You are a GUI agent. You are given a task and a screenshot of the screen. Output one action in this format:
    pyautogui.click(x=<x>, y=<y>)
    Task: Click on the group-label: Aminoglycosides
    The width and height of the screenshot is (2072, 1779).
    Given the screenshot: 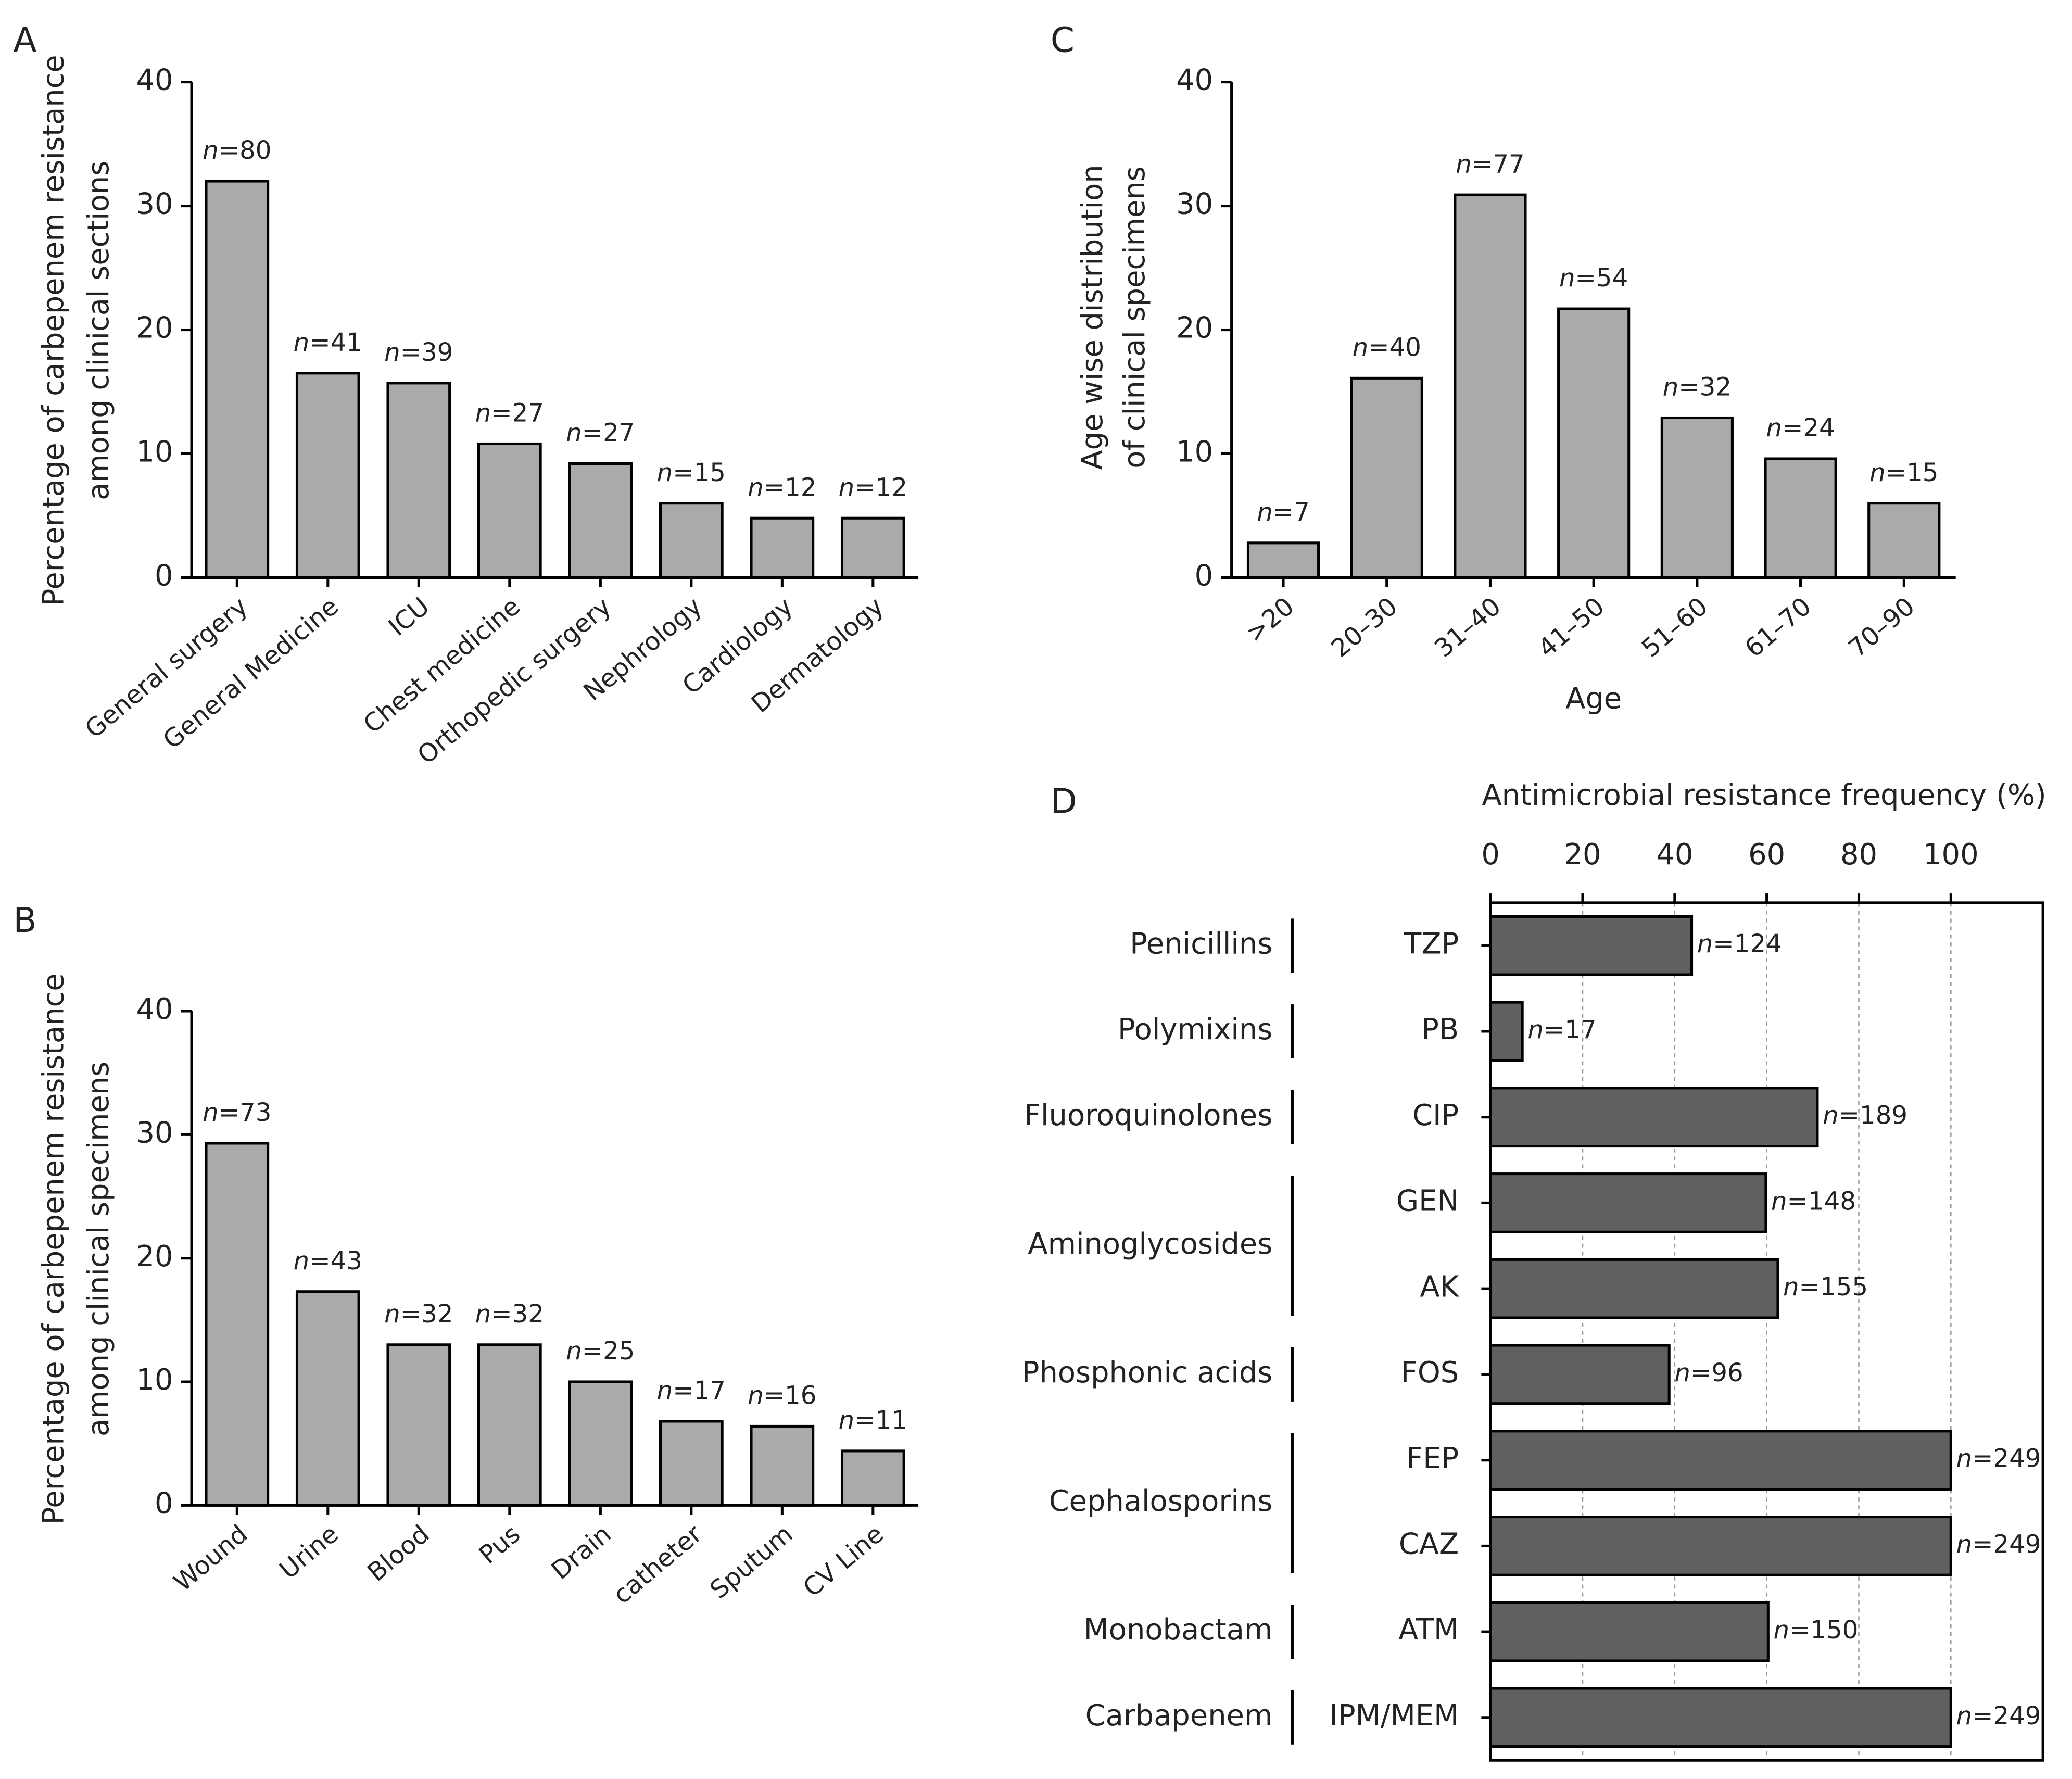 What is the action you would take?
    pyautogui.click(x=1150, y=1244)
    